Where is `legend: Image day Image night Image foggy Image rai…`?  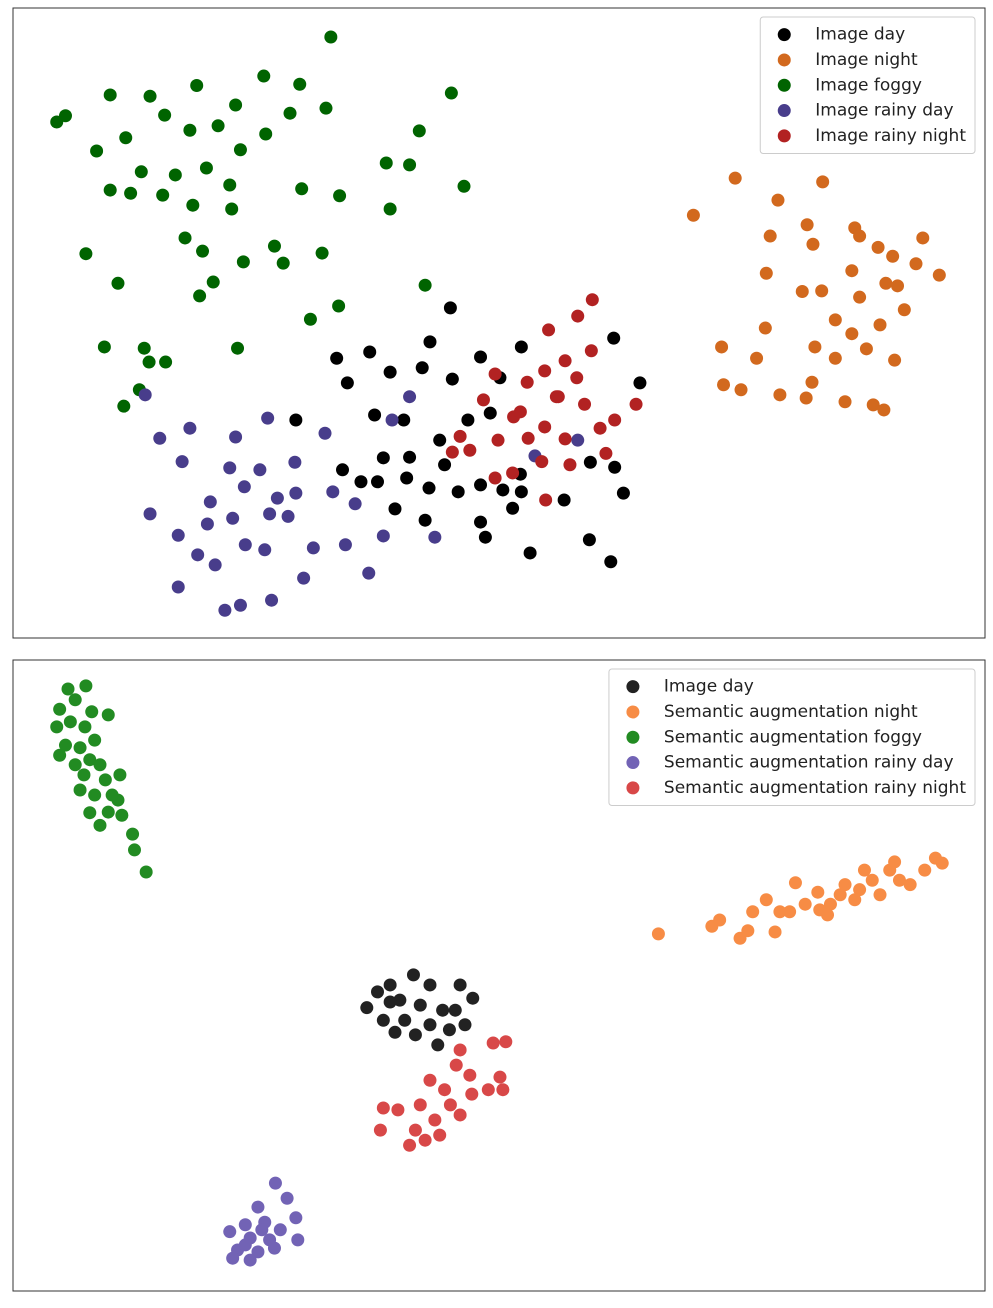
legend: Image day Image night Image foggy Image rai… is located at coordinates (867, 85).